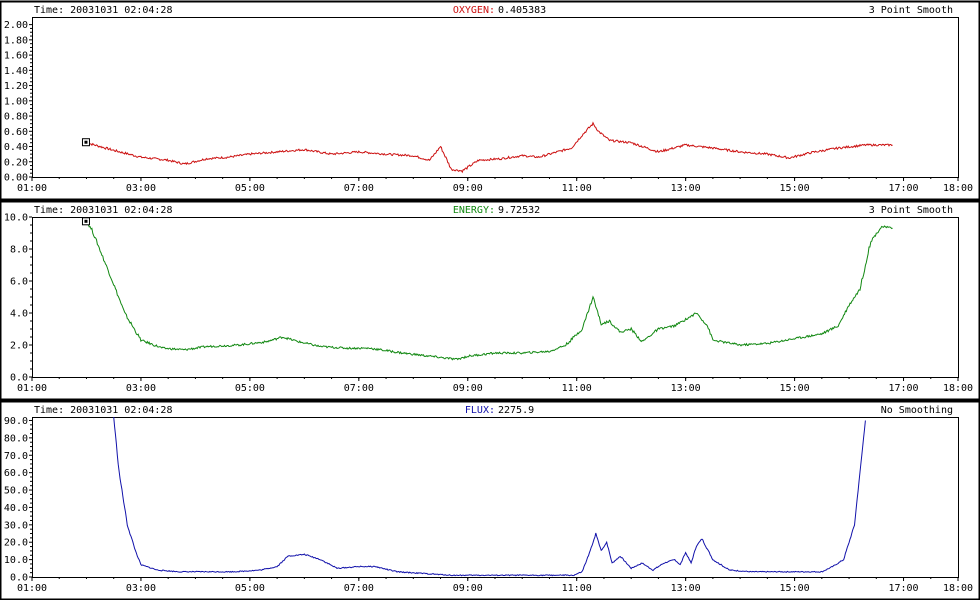  Describe the element at coordinates (19, 346) in the screenshot. I see `y-tick-label: 2.0` at that location.